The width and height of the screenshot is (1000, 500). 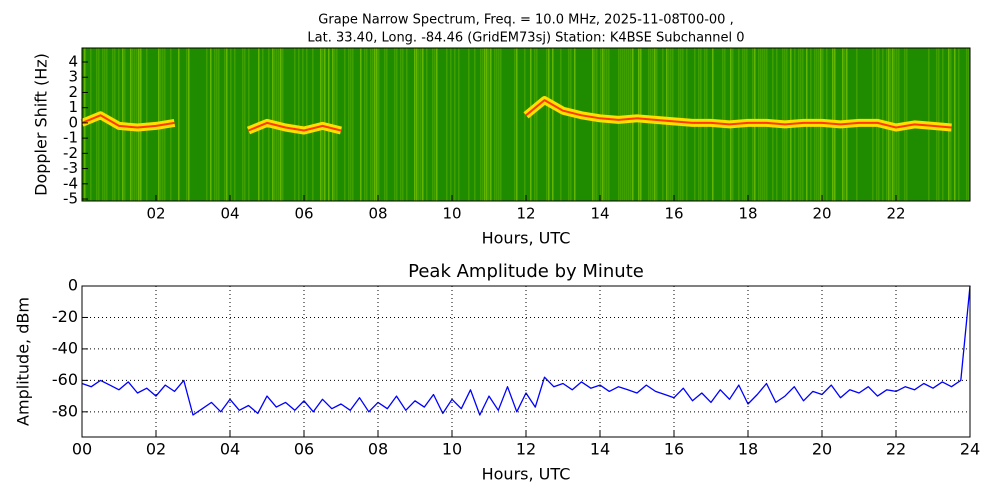 I want to click on y-tick-label: -80, so click(x=65, y=410).